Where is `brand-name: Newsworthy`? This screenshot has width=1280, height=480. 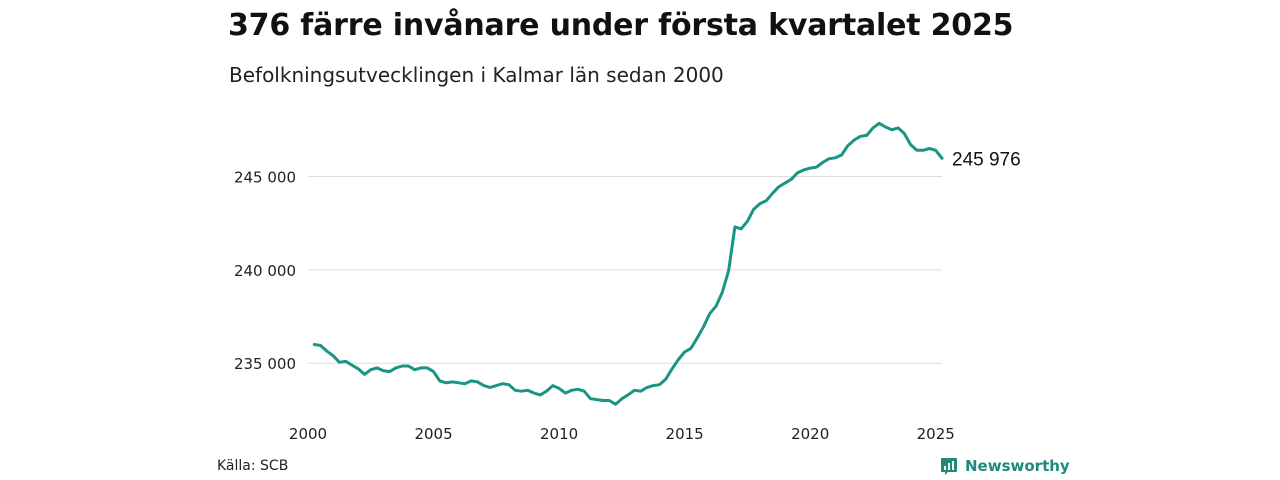
brand-name: Newsworthy is located at coordinates (1017, 466).